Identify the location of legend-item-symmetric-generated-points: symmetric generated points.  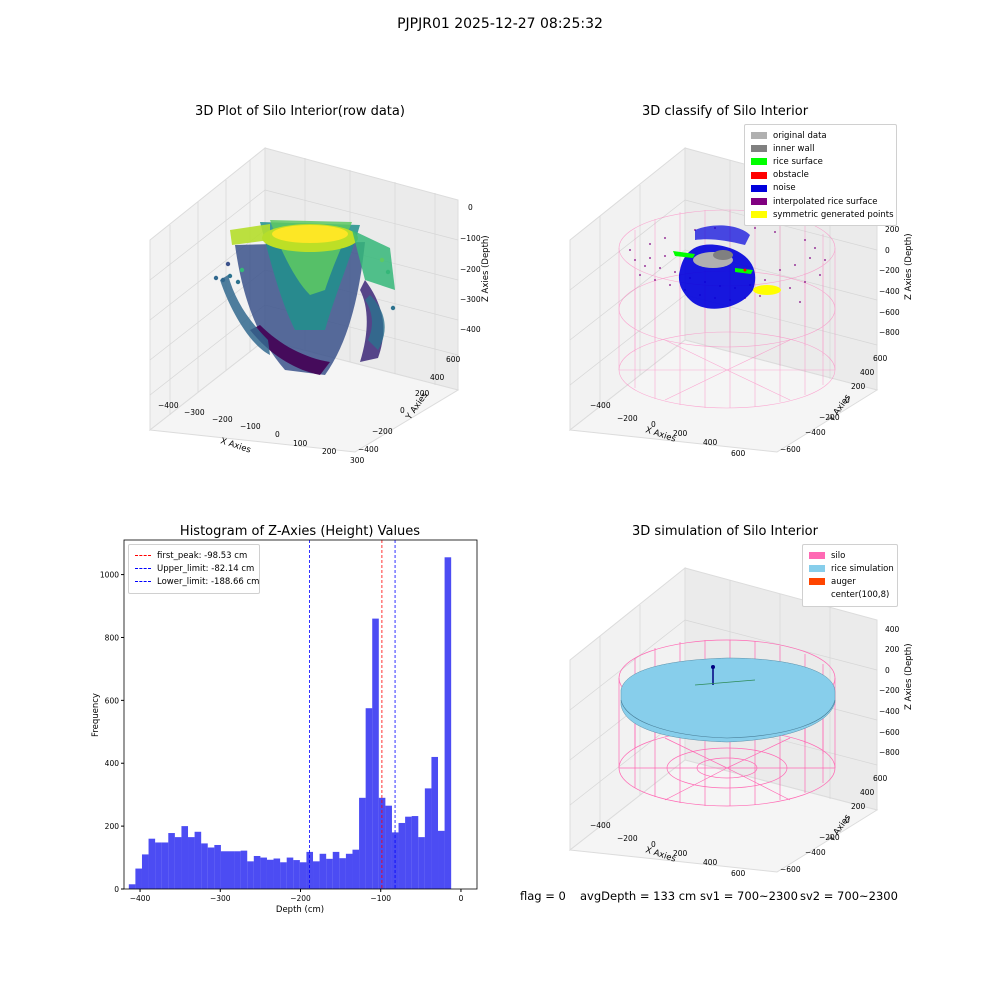
(822, 214).